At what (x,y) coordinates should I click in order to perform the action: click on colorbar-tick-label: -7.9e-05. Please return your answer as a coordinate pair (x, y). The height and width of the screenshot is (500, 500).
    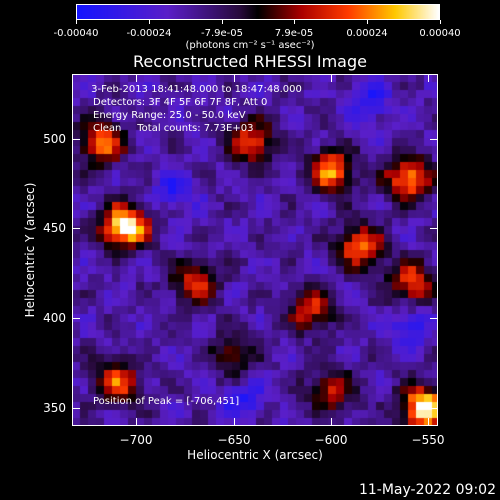
    Looking at the image, I should click on (222, 33).